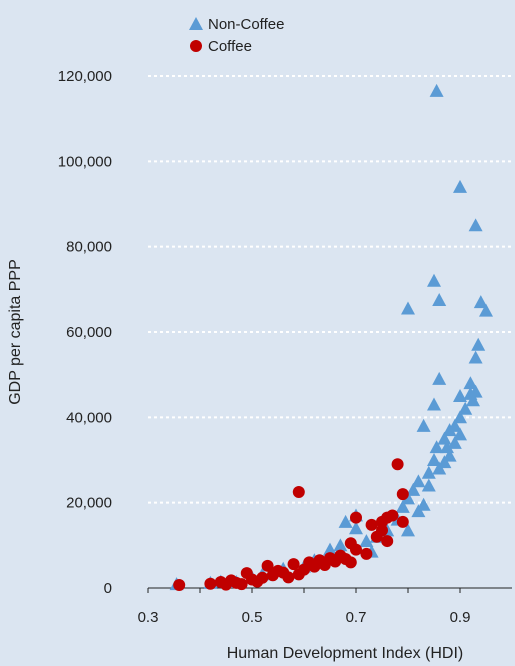  Describe the element at coordinates (460, 617) in the screenshot. I see `x-tick-label: 0.9` at that location.